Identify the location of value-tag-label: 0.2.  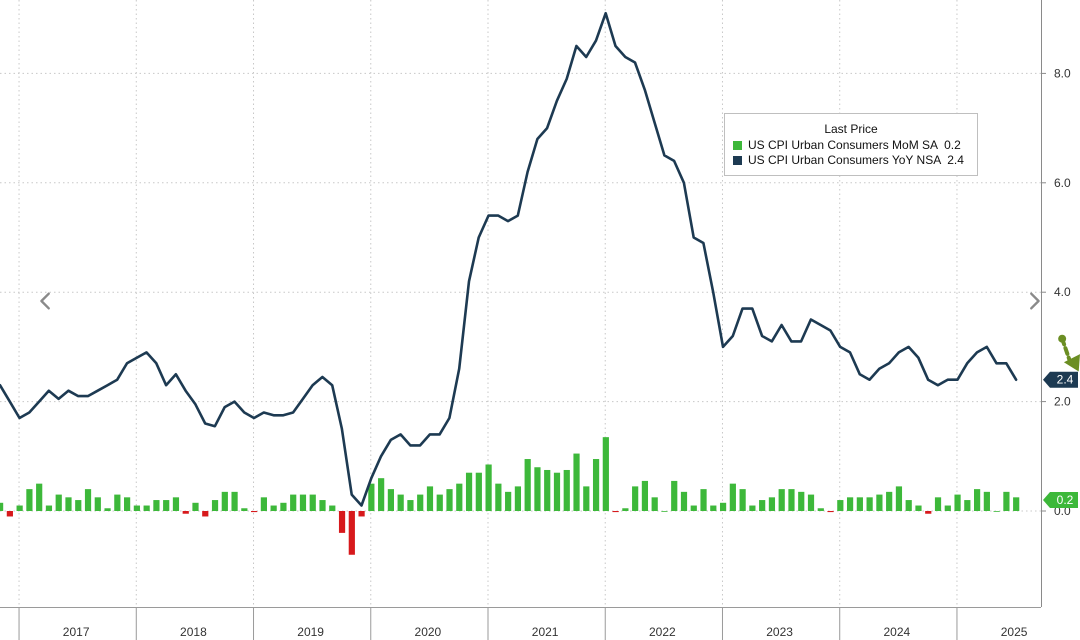
(1065, 500).